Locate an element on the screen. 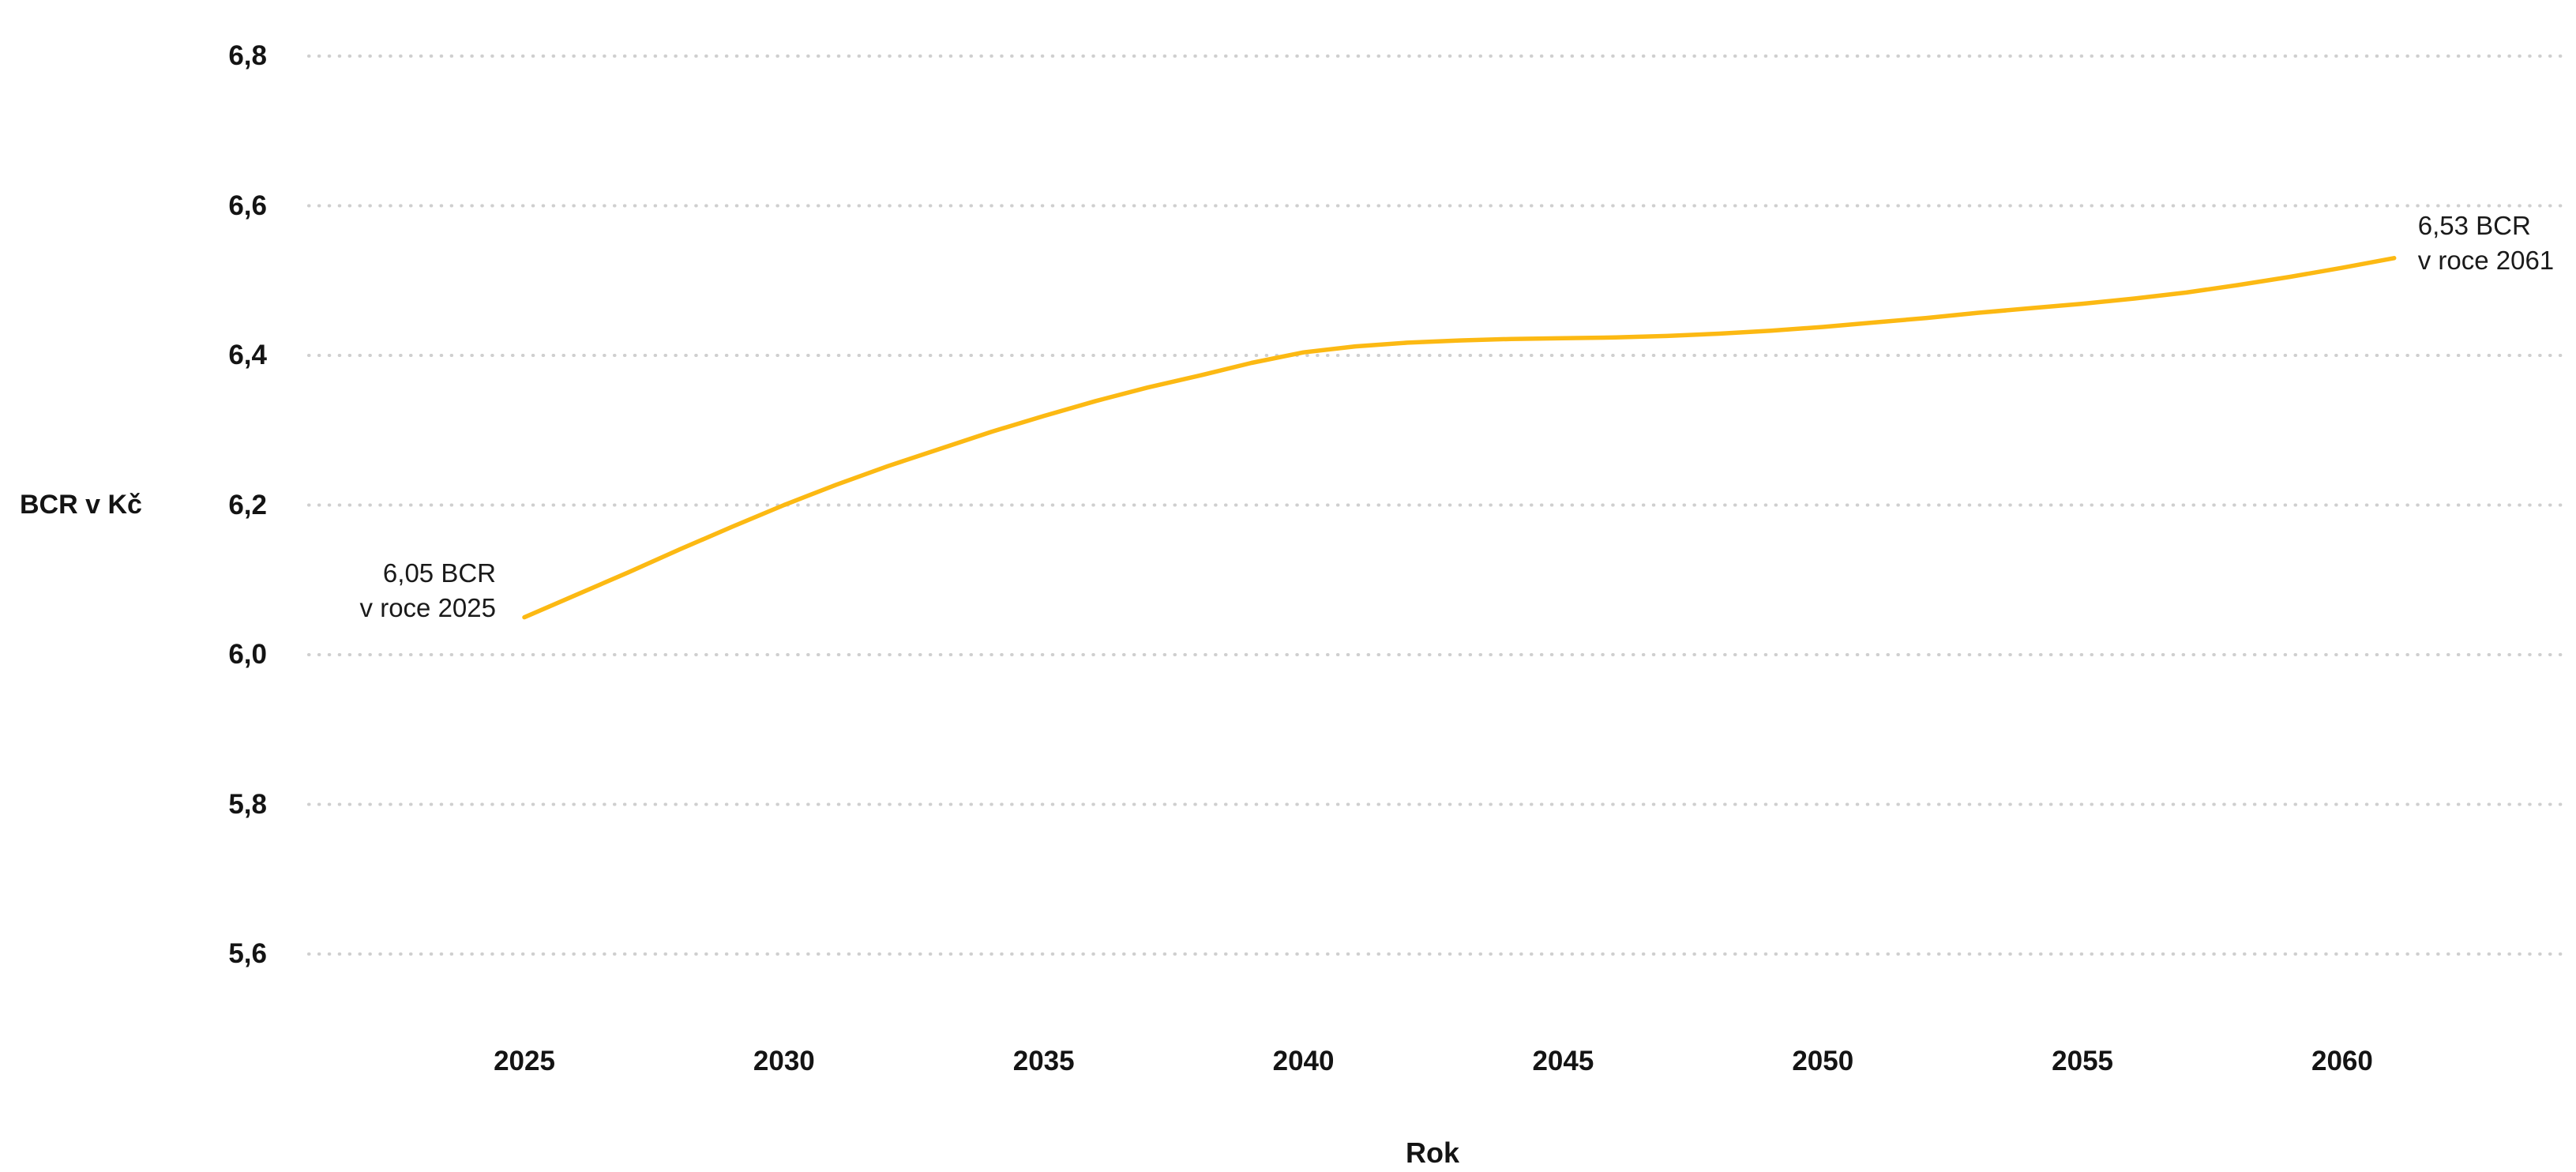  y-tick-label: 6,6 is located at coordinates (247, 205).